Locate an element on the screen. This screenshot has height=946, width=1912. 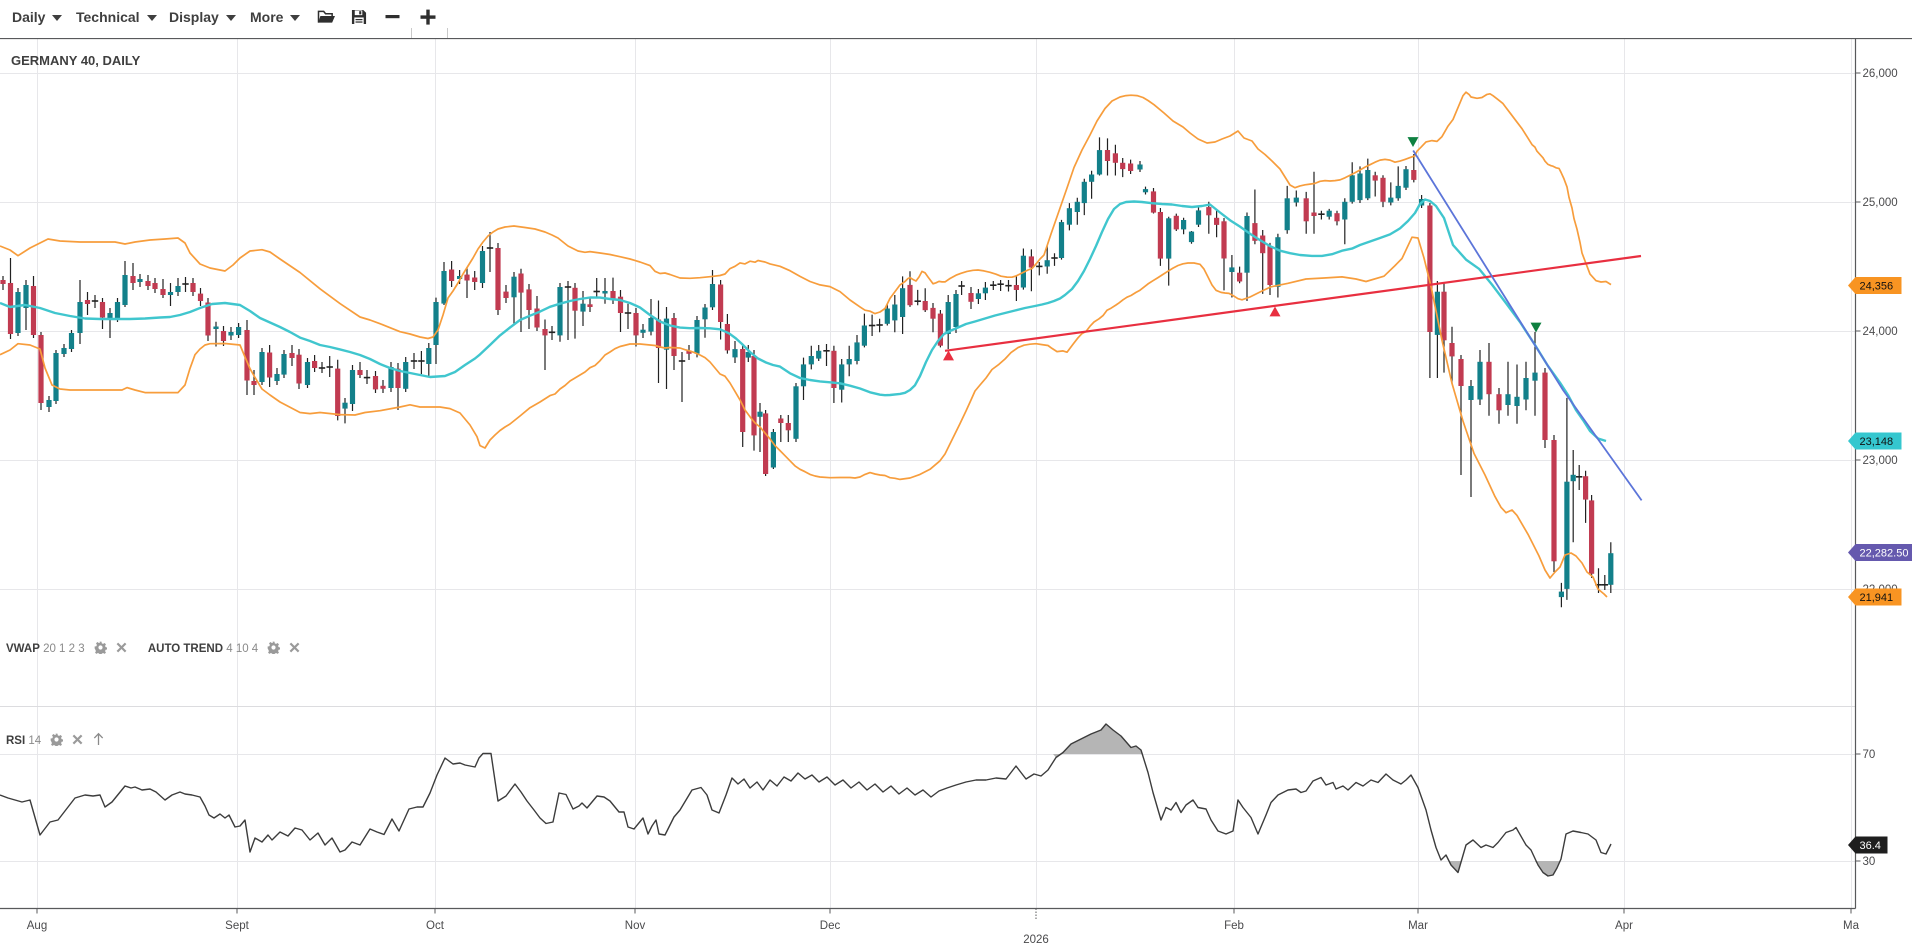
svg-text: Dec is located at coordinates (830, 926).